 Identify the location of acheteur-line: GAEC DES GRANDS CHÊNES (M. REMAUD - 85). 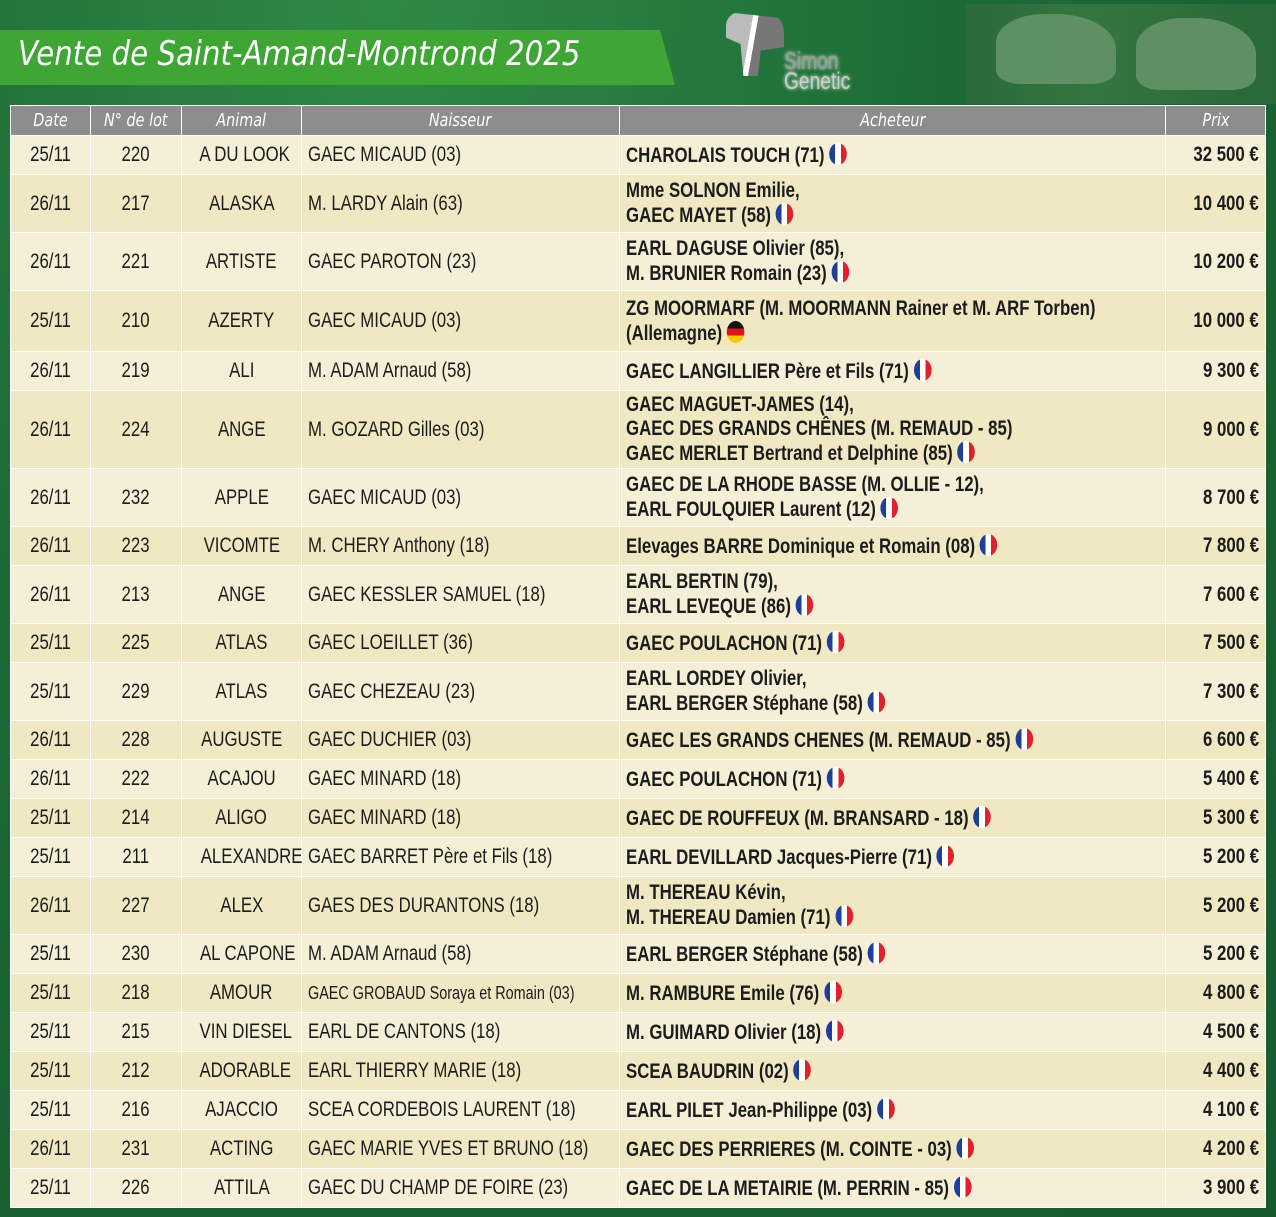
(819, 428).